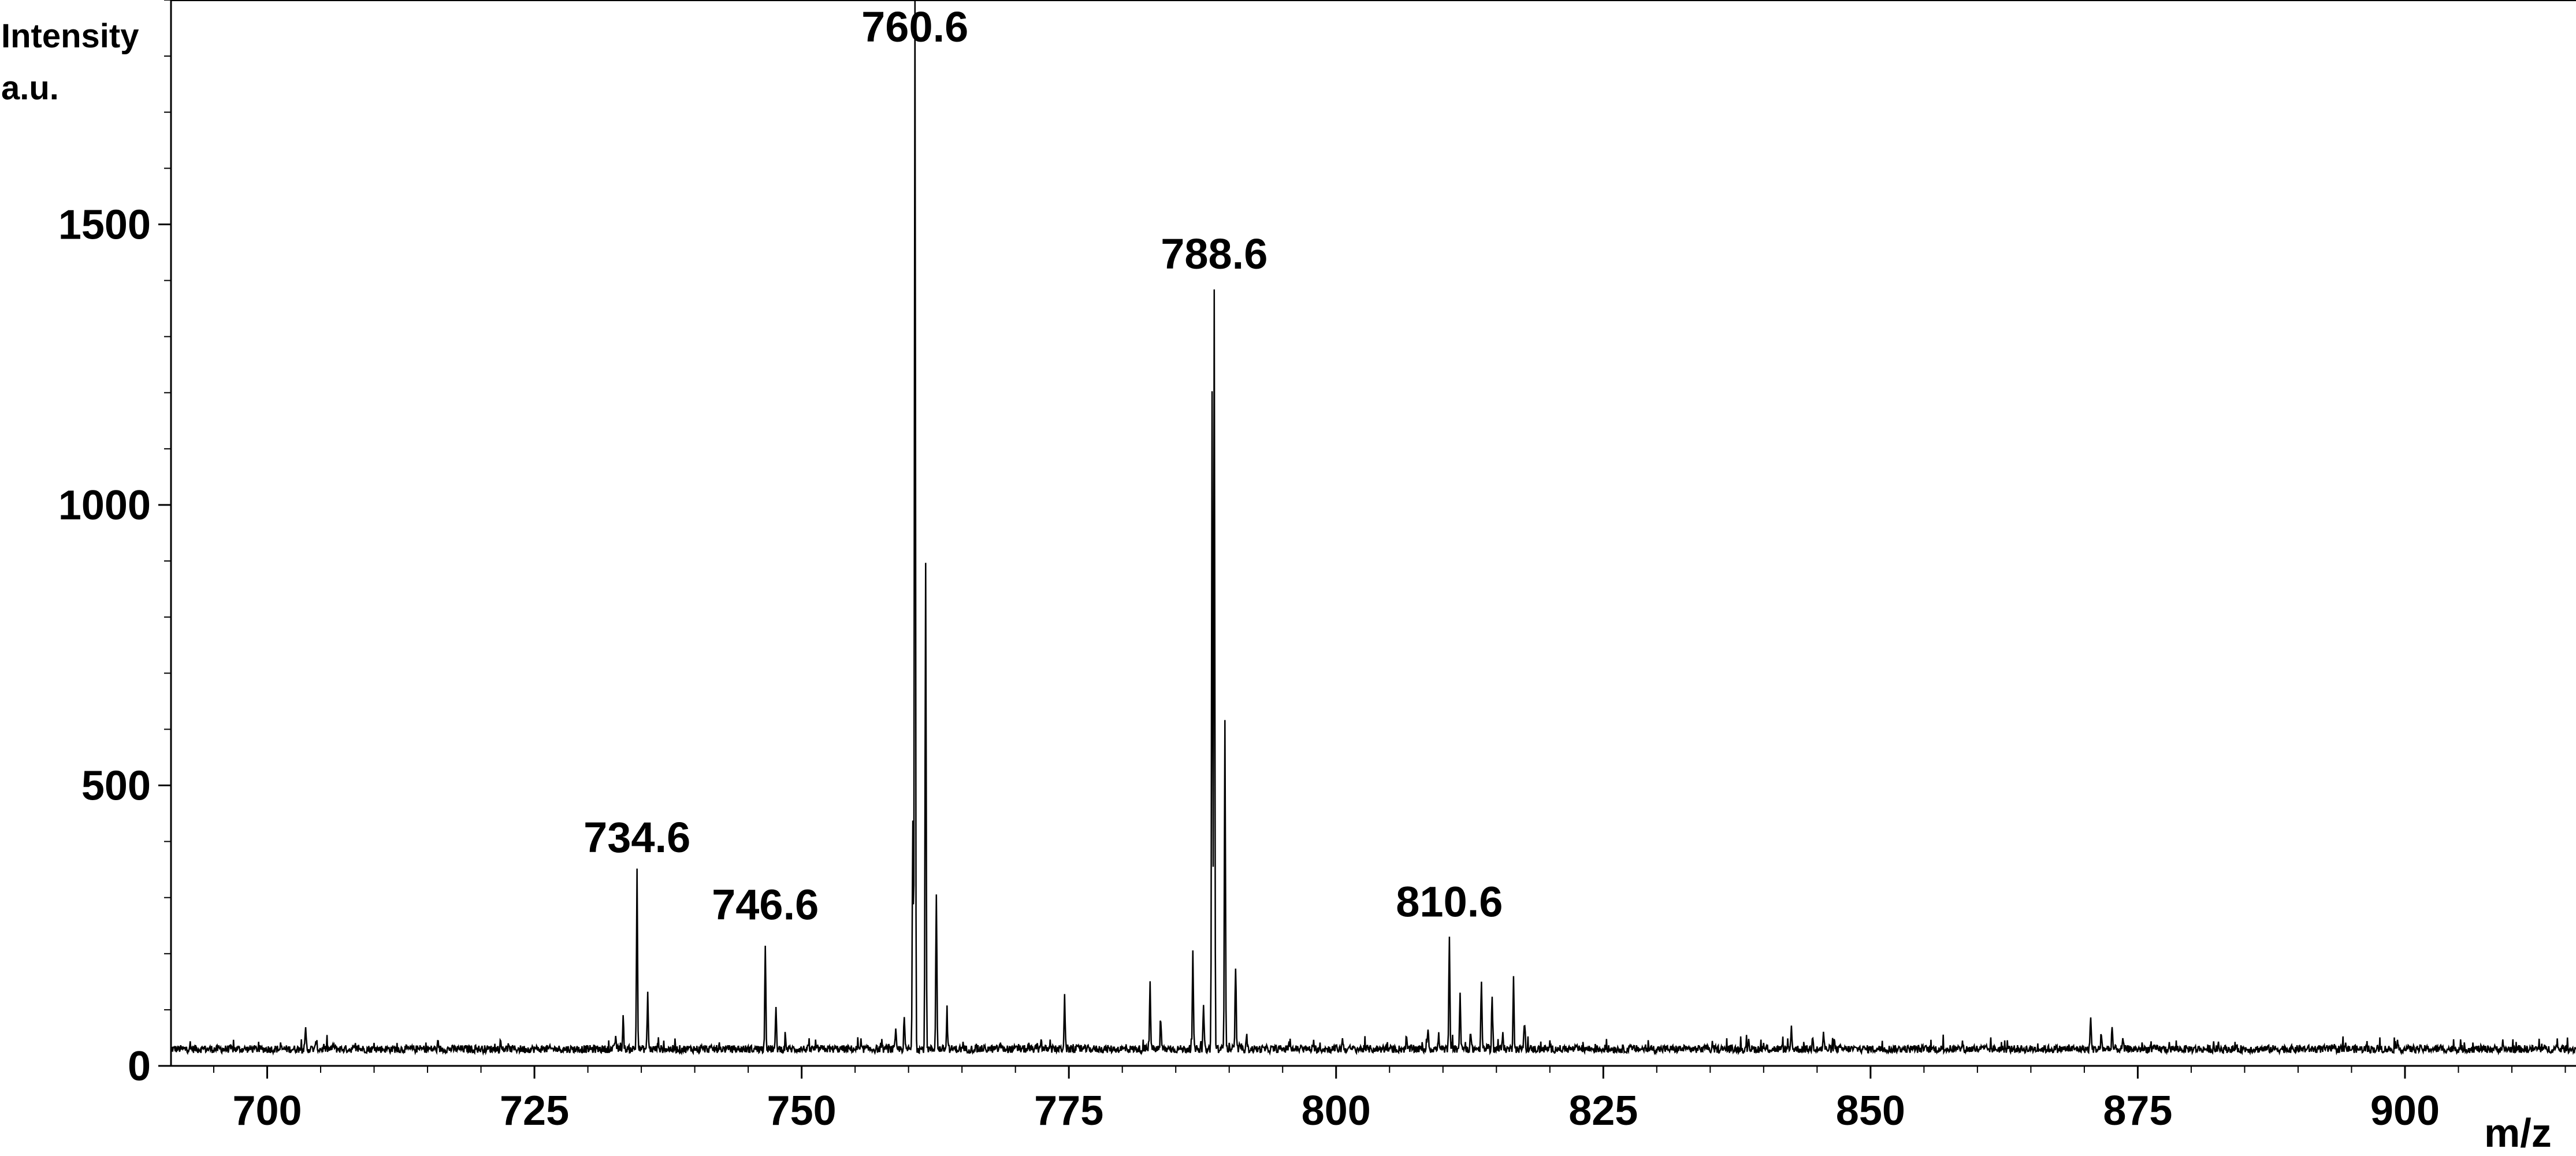 The image size is (2576, 1156). I want to click on y-tick-label: 0, so click(139, 1067).